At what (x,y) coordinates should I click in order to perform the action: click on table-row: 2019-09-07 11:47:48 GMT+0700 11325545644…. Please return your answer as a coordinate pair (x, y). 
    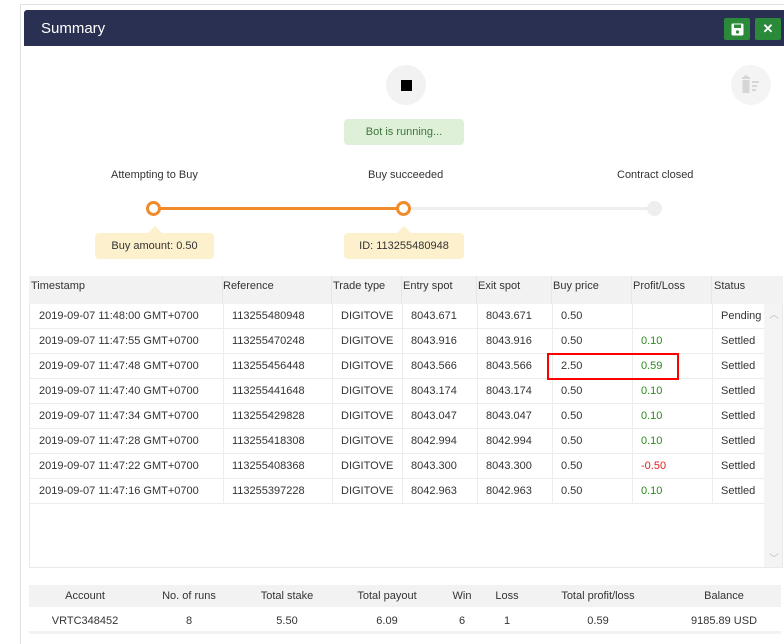
    Looking at the image, I should click on (397, 366).